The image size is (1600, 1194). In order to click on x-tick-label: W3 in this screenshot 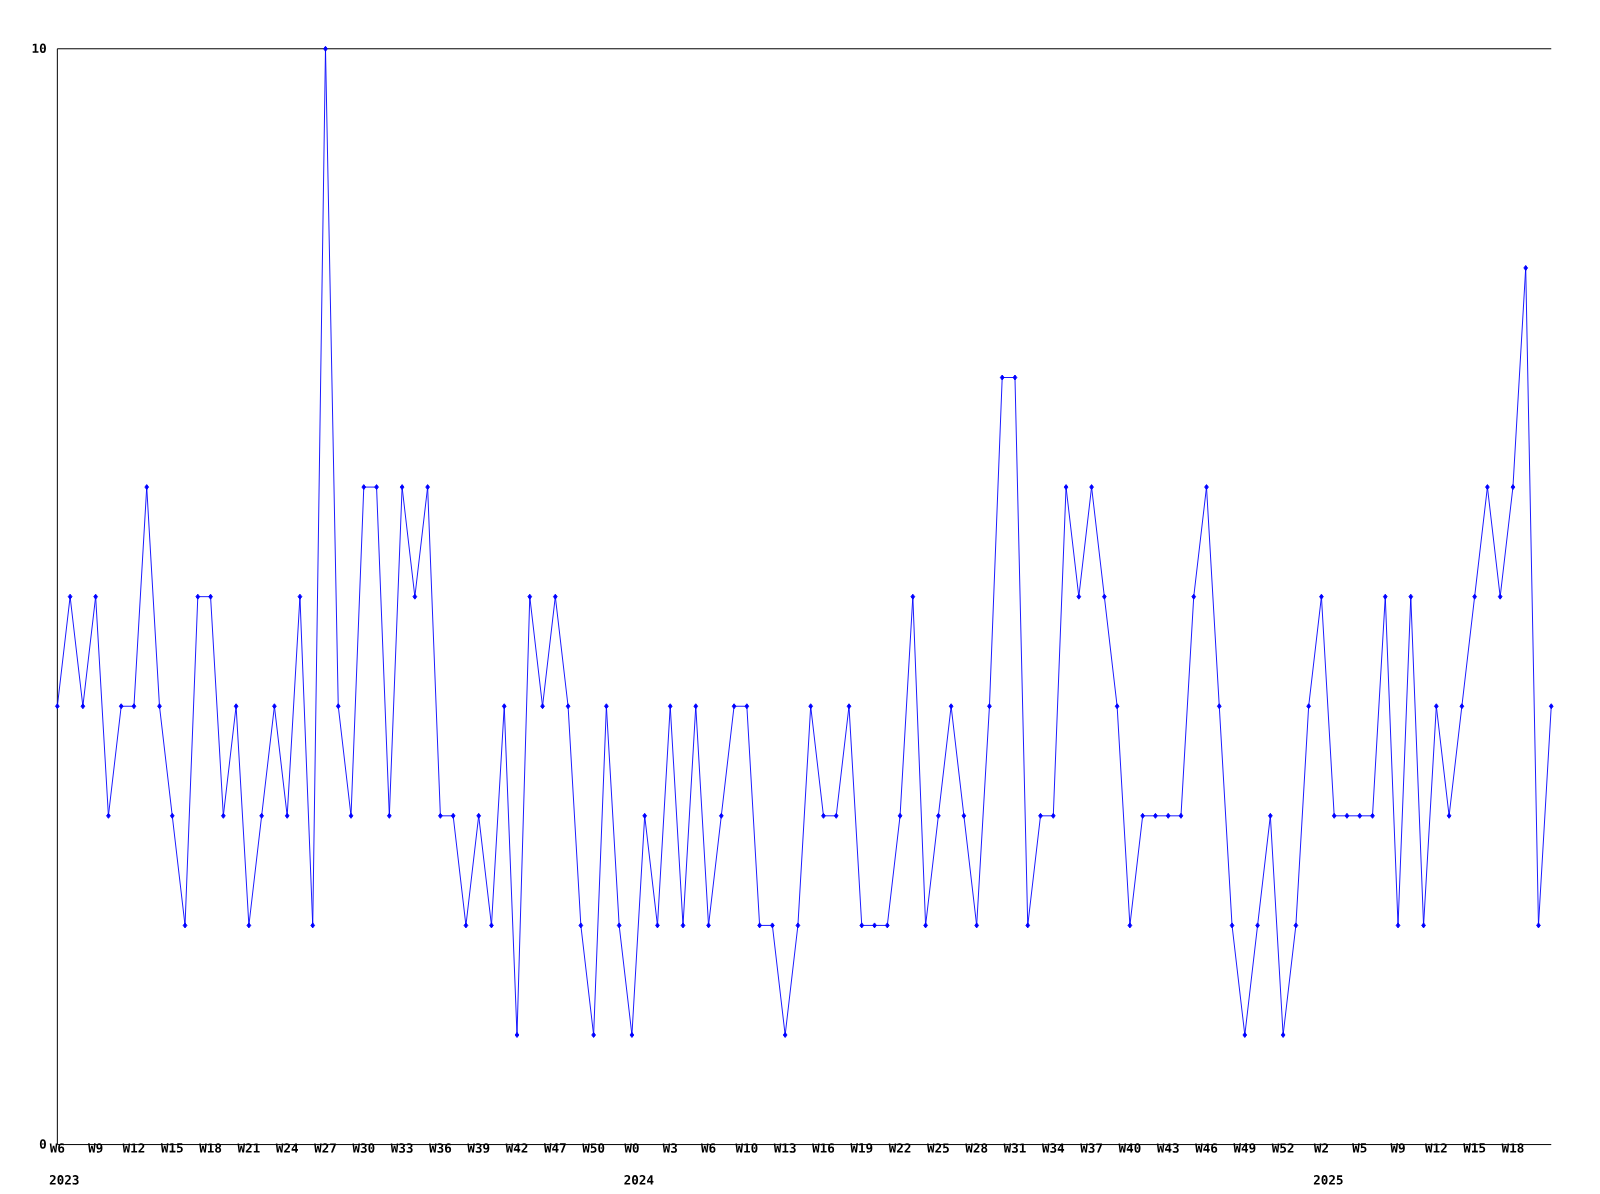, I will do `click(670, 1148)`.